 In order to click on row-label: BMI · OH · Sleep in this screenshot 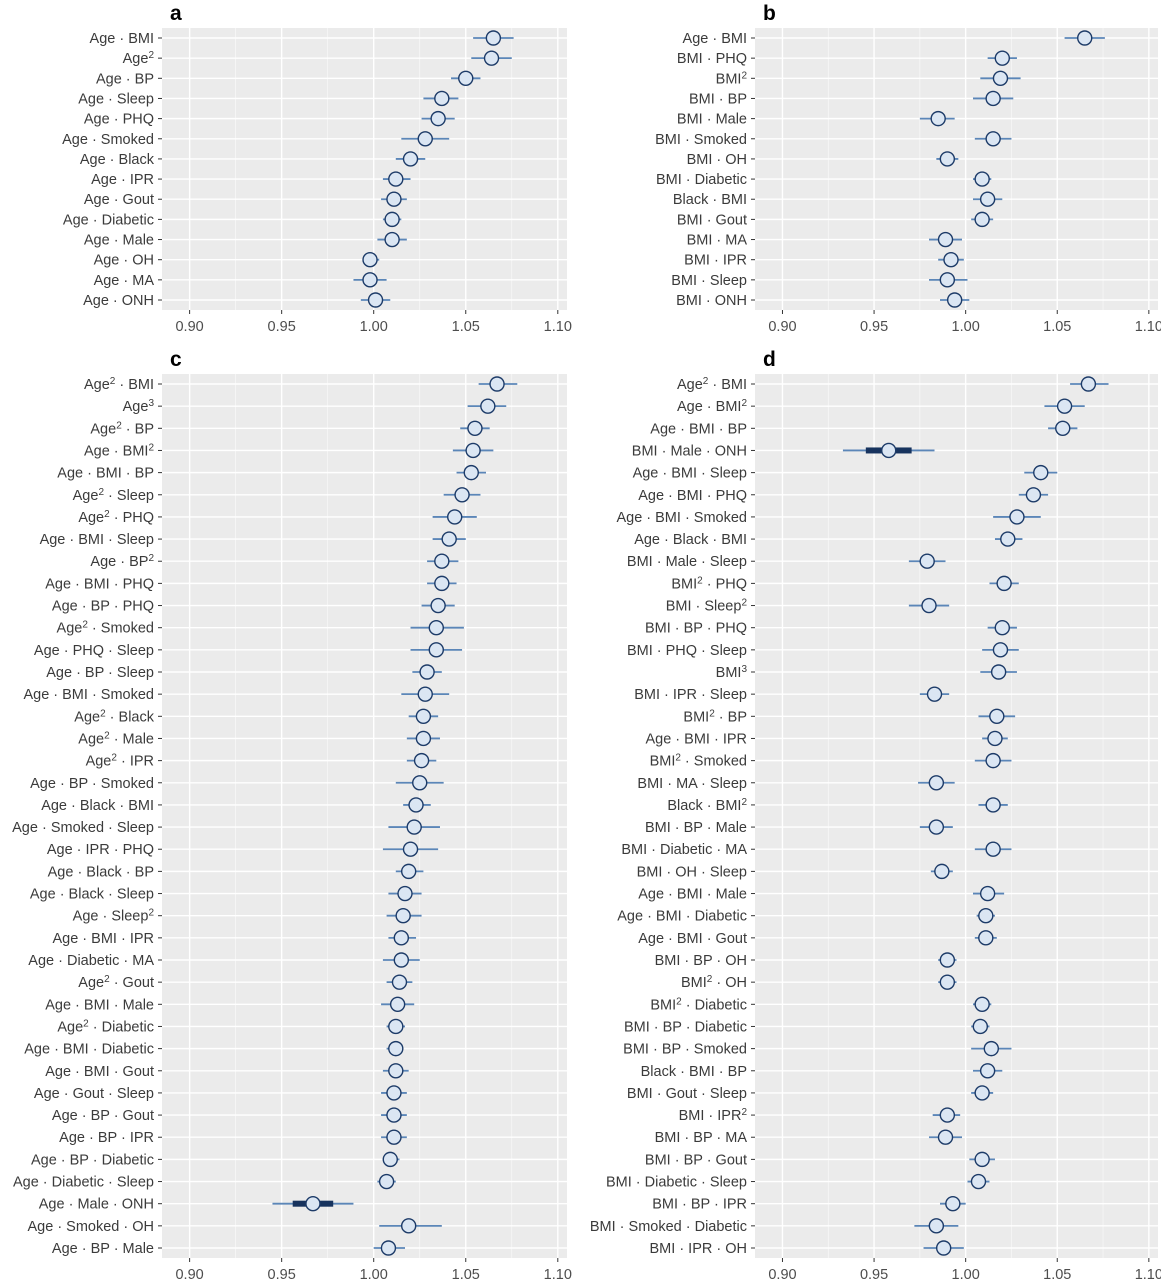, I will do `click(692, 872)`.